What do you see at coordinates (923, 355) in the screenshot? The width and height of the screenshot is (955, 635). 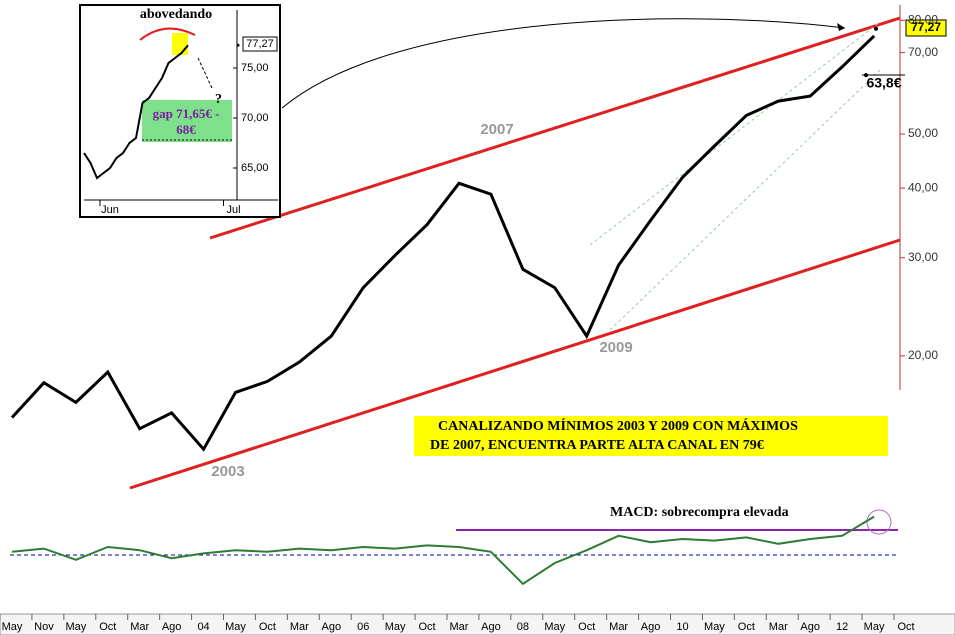 I see `y-tick-label: 20,00` at bounding box center [923, 355].